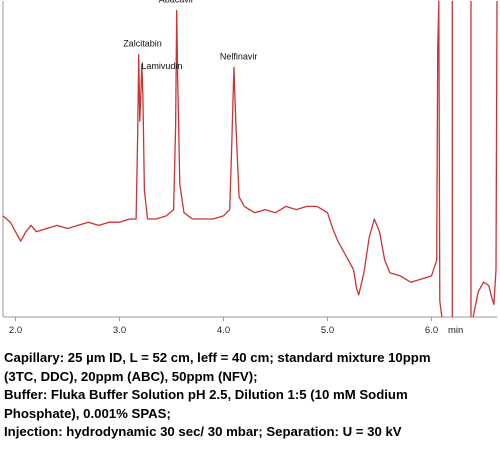 Image resolution: width=500 pixels, height=465 pixels. I want to click on caption-line: (3TC, DDC), 20ppm (ABC), 50ppm (NFV);, so click(131, 376).